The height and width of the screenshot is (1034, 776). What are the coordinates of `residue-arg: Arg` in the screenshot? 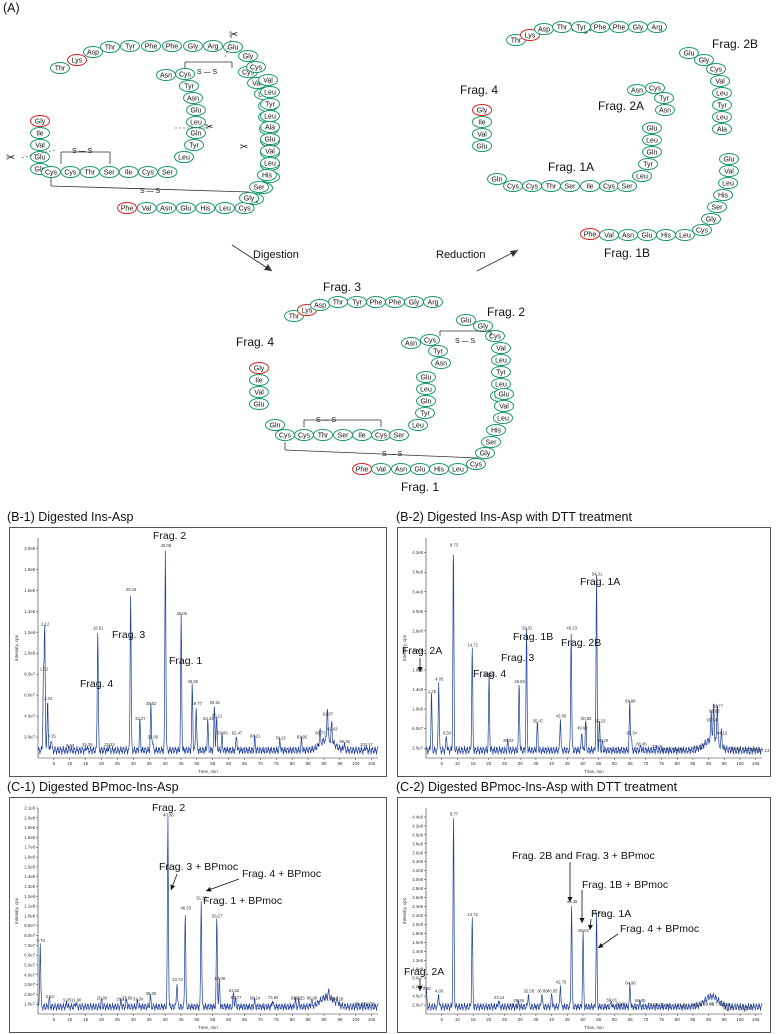 It's located at (213, 46).